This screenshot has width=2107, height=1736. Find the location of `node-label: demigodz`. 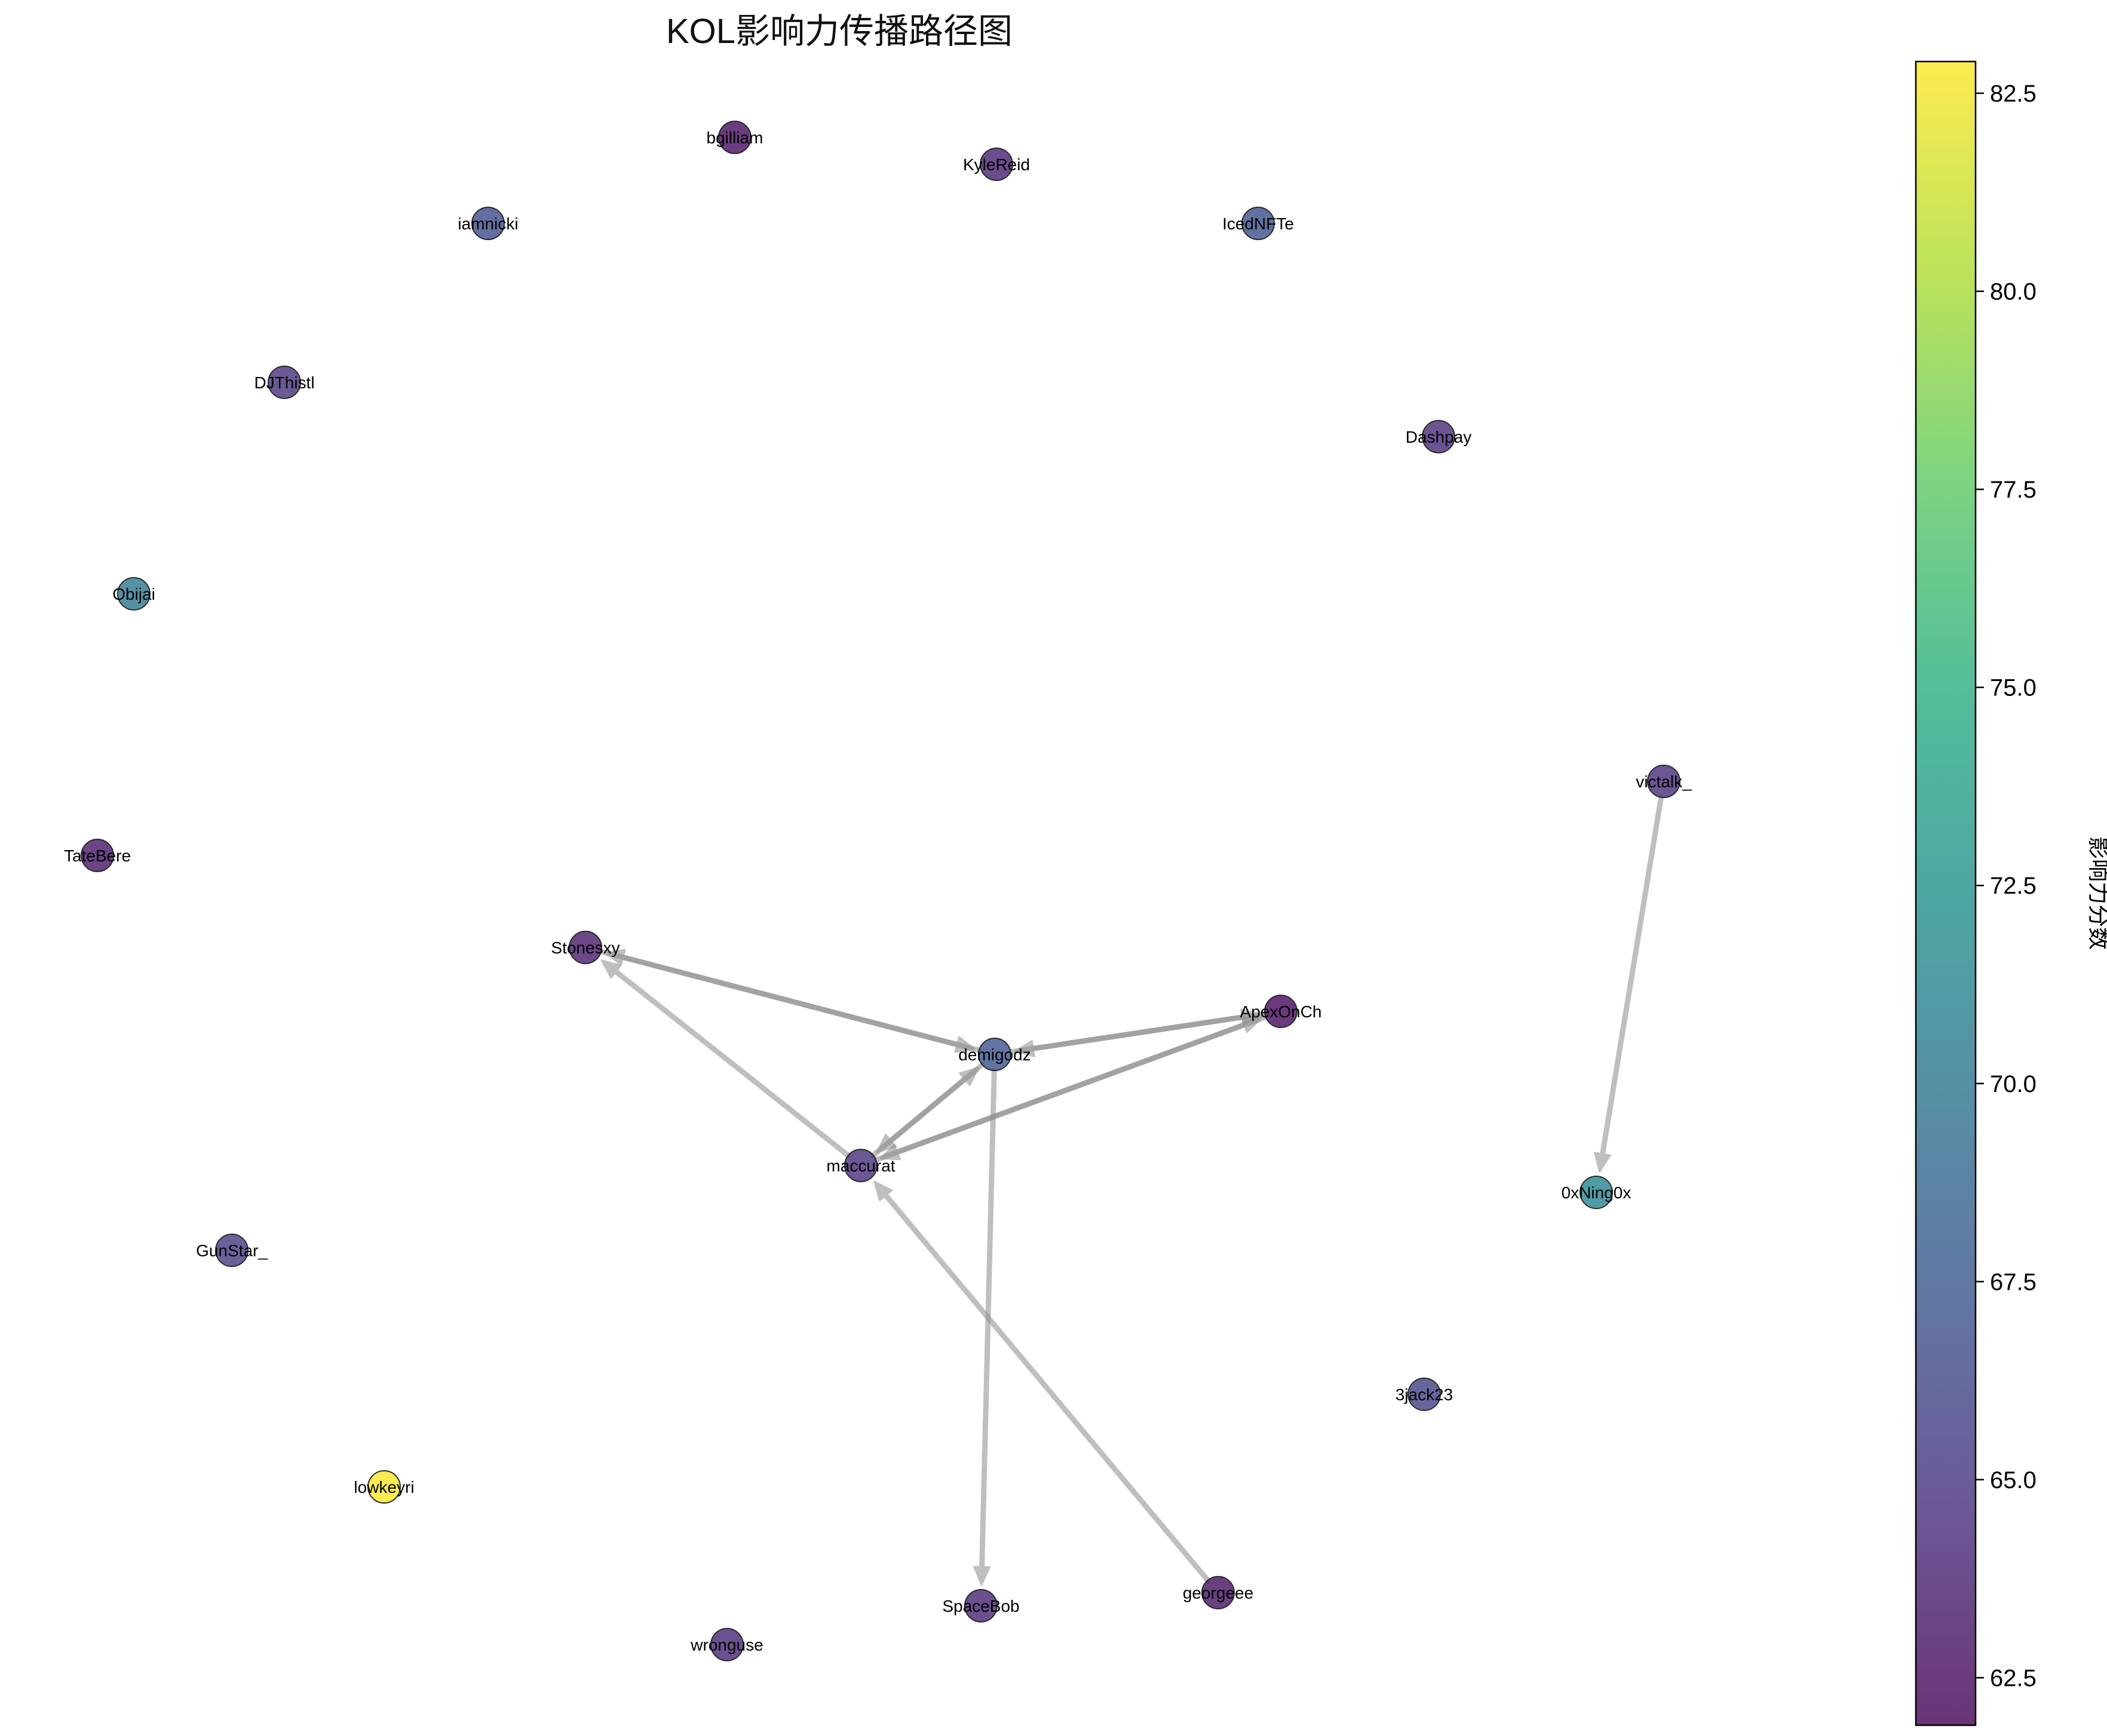

node-label: demigodz is located at coordinates (994, 1054).